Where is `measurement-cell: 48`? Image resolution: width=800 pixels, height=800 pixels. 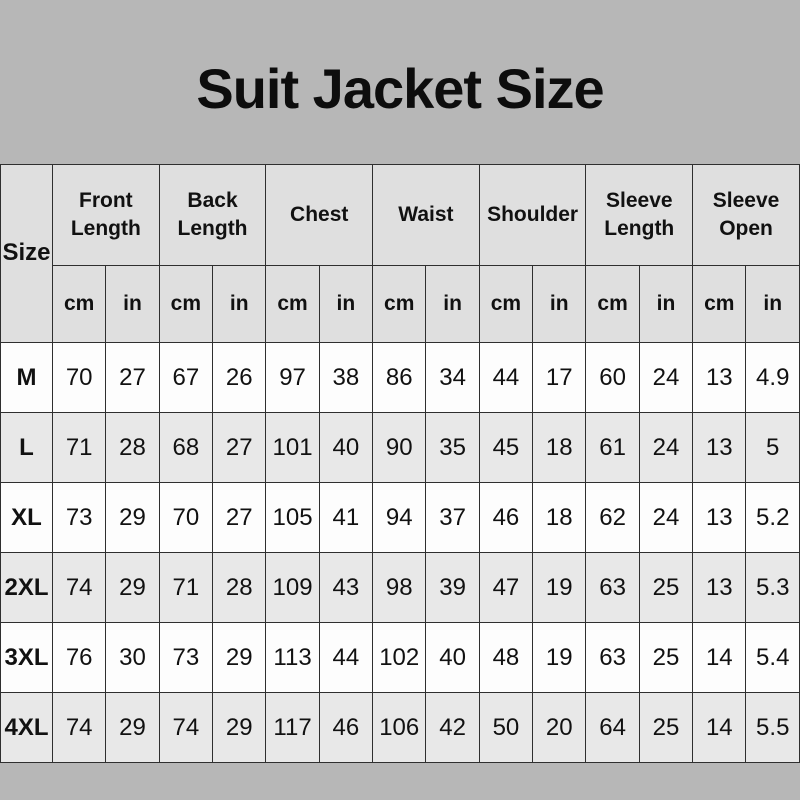 measurement-cell: 48 is located at coordinates (506, 657).